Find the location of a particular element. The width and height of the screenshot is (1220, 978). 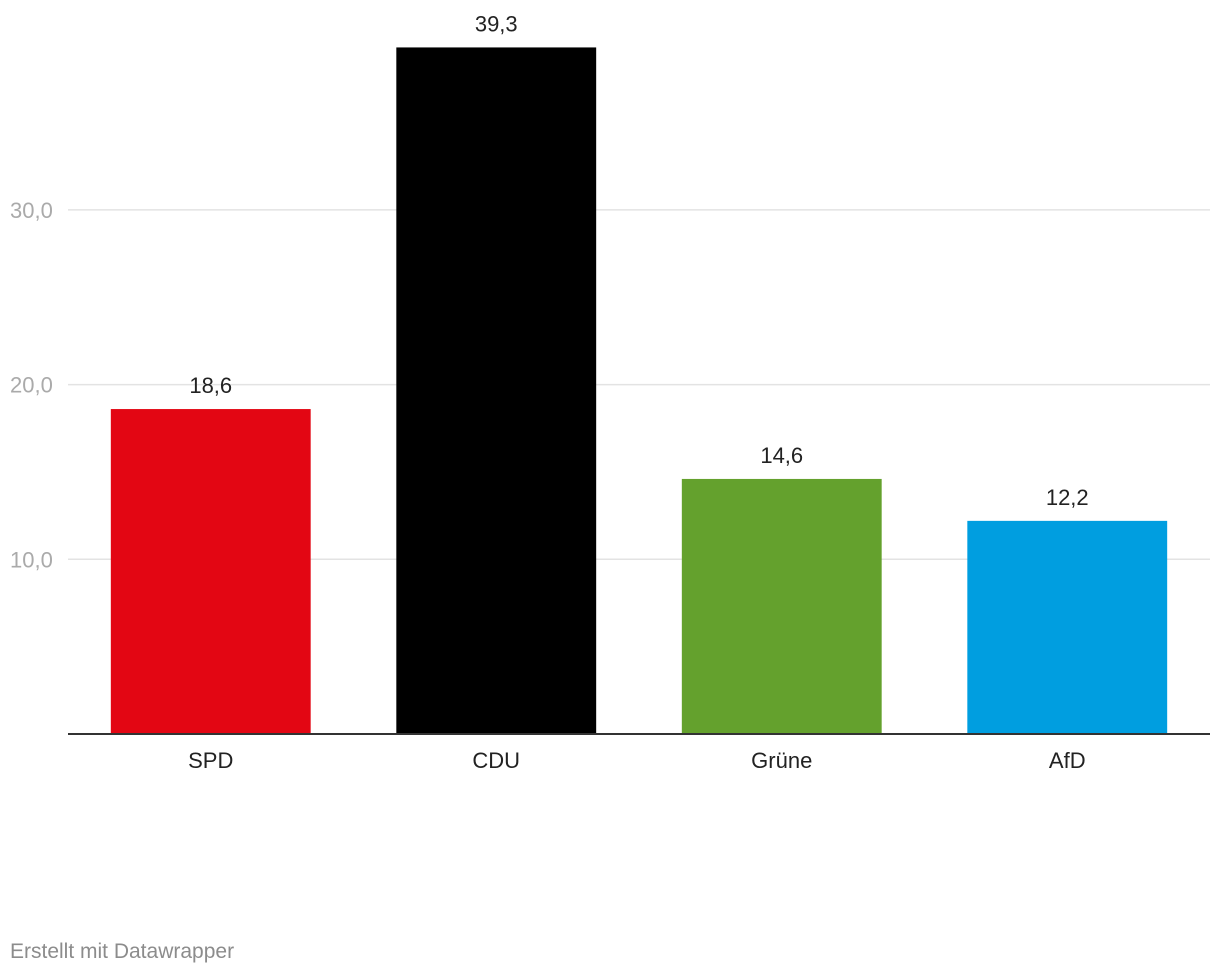

x-category-label: Grüne is located at coordinates (781, 760).